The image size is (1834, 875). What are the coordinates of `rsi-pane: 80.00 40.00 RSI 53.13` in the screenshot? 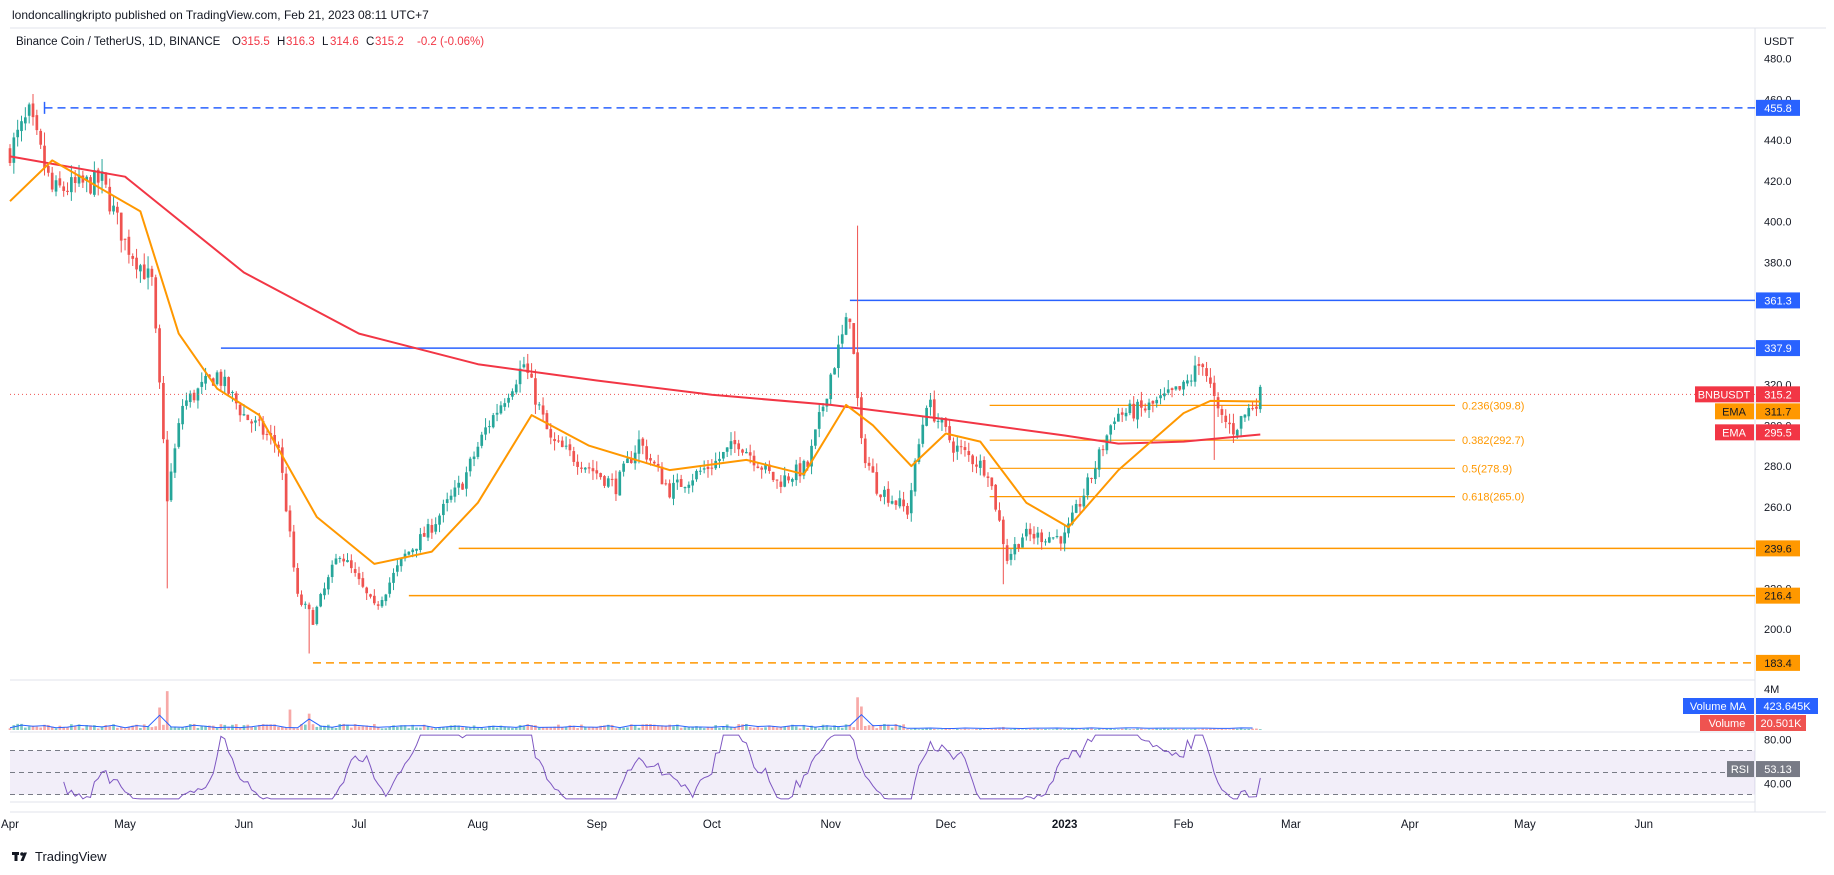 It's located at (905, 767).